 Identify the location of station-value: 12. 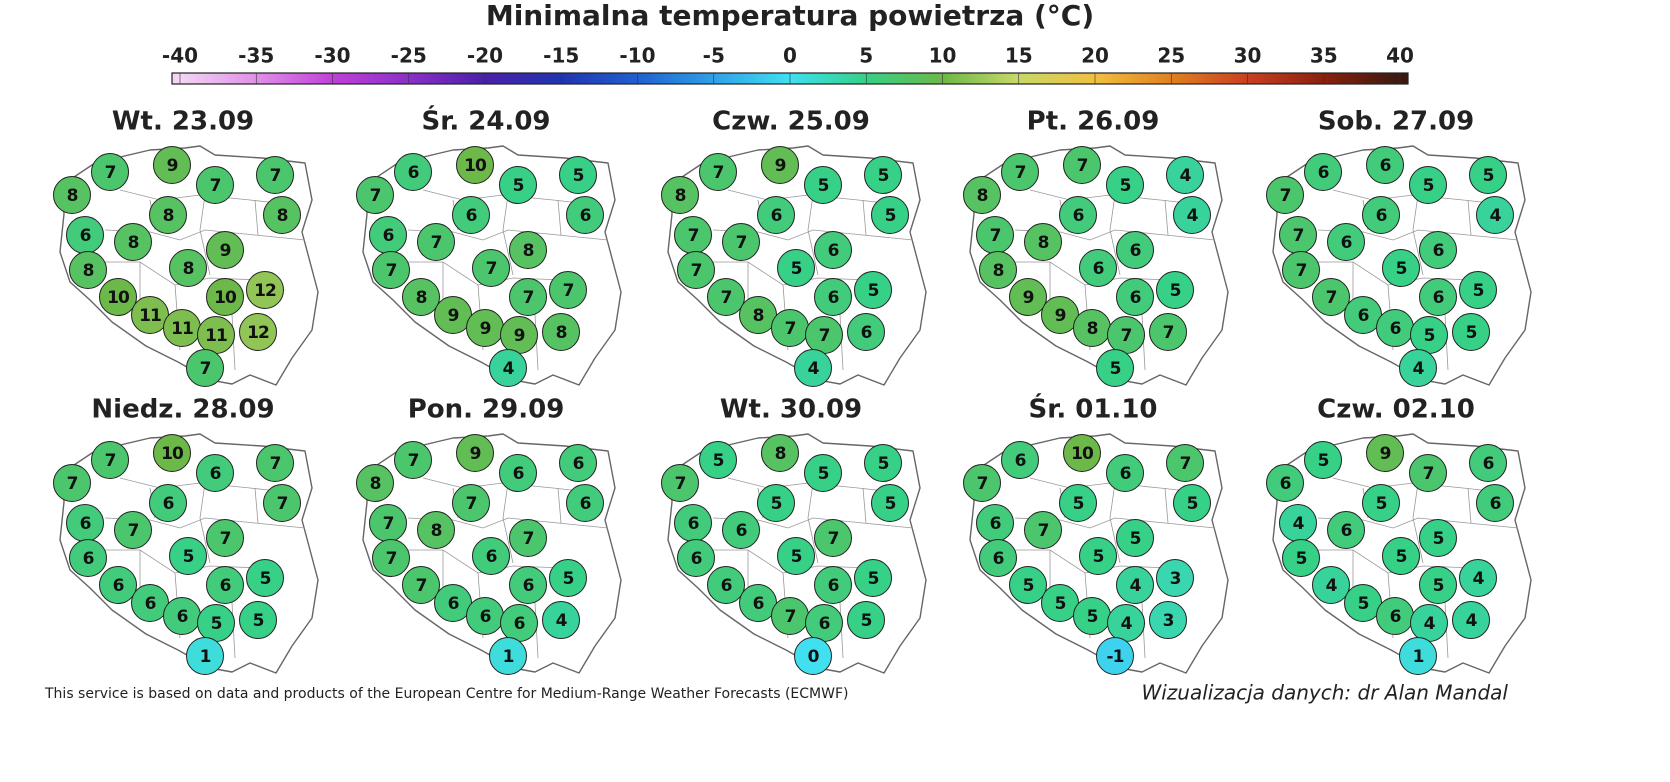
(265, 291).